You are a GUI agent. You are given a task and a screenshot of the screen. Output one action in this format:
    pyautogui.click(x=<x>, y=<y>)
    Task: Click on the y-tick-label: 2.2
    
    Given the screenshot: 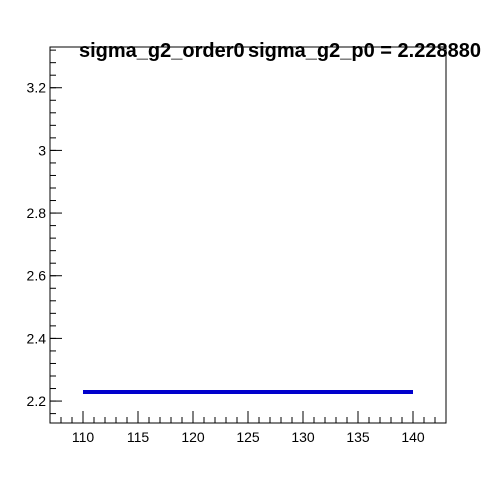 What is the action you would take?
    pyautogui.click(x=37, y=401)
    